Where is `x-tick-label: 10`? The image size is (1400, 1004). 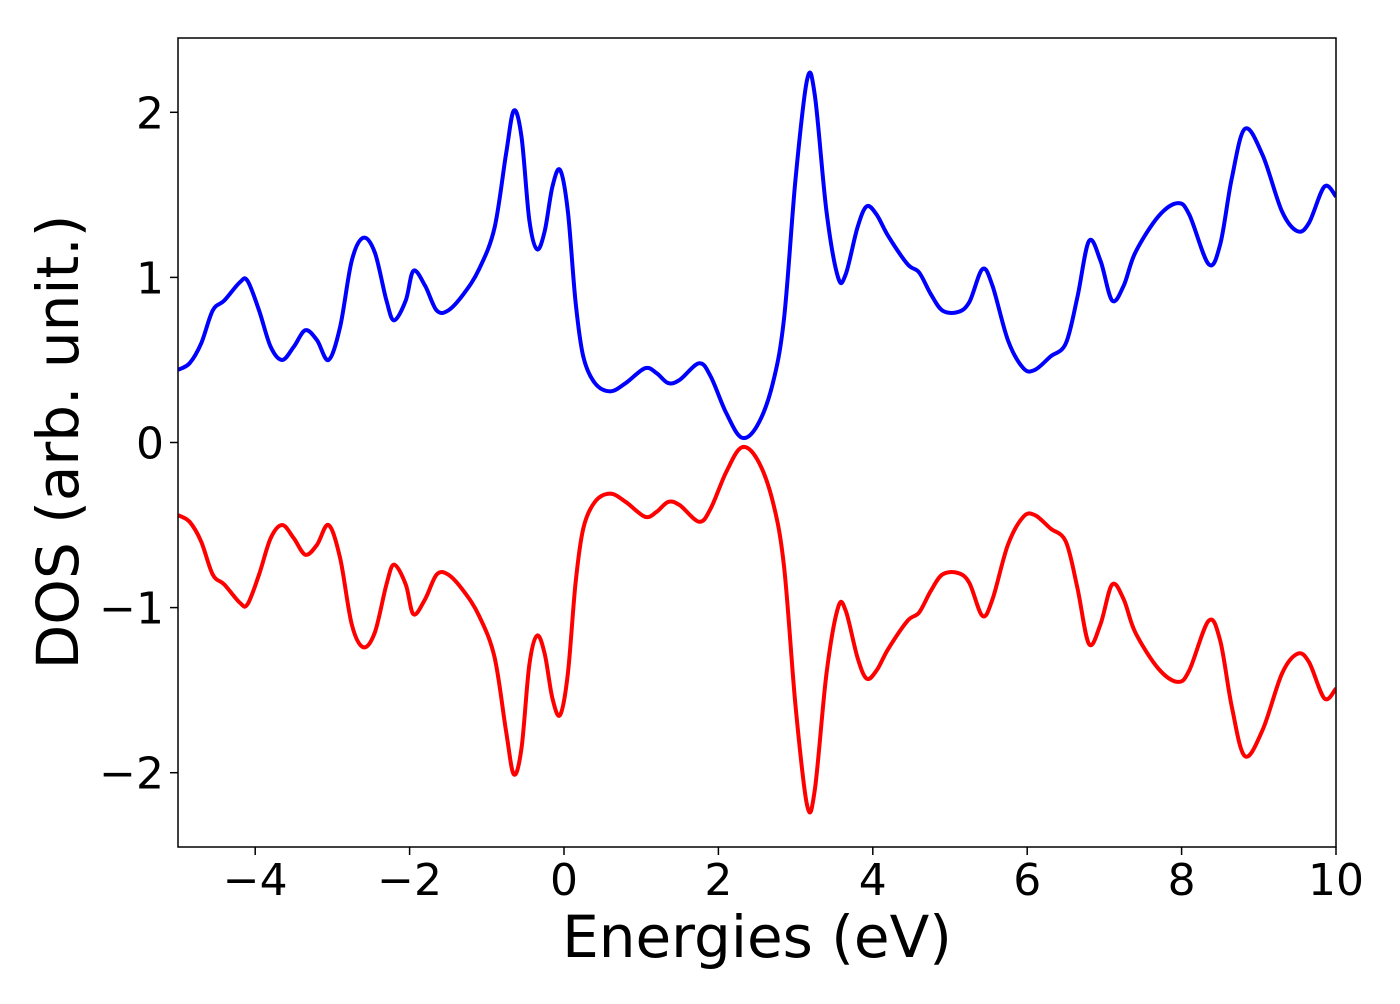
x-tick-label: 10 is located at coordinates (1336, 880).